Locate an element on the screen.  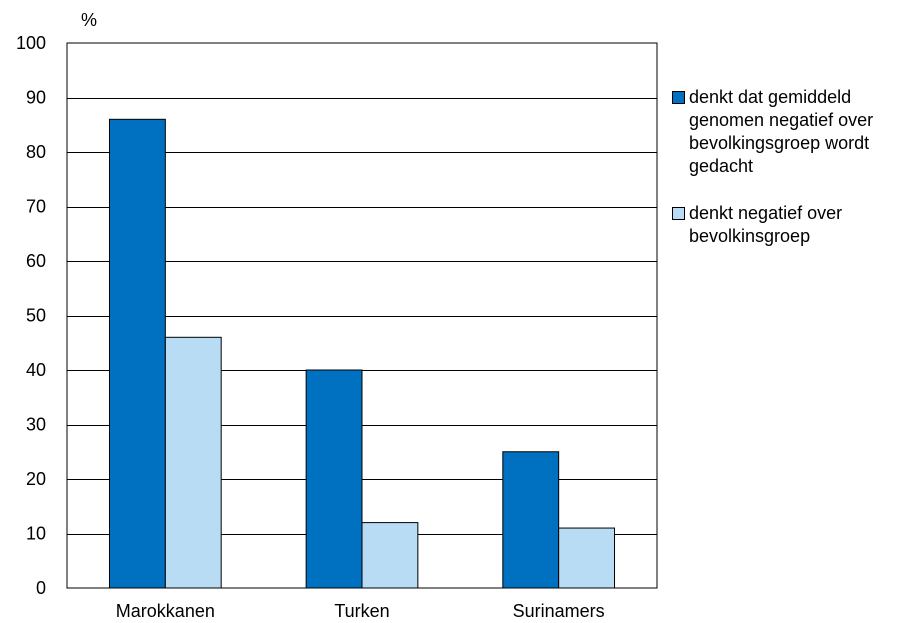
legend-item-series-2: denkt negatief over bevolkinsgroep is located at coordinates (796, 225).